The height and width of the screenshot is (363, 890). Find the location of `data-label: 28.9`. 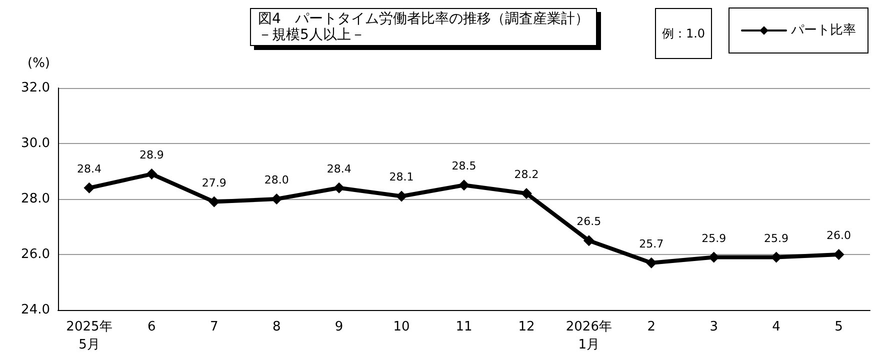

data-label: 28.9 is located at coordinates (151, 155).